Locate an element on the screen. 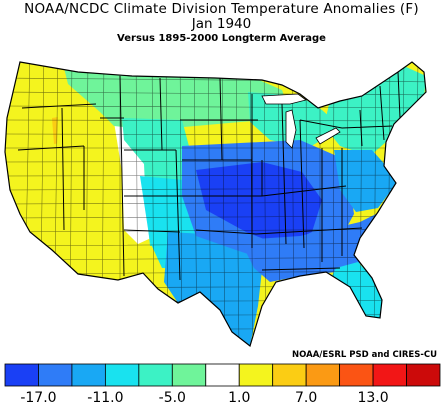  legend-tick-label: -11.0 is located at coordinates (105, 398).